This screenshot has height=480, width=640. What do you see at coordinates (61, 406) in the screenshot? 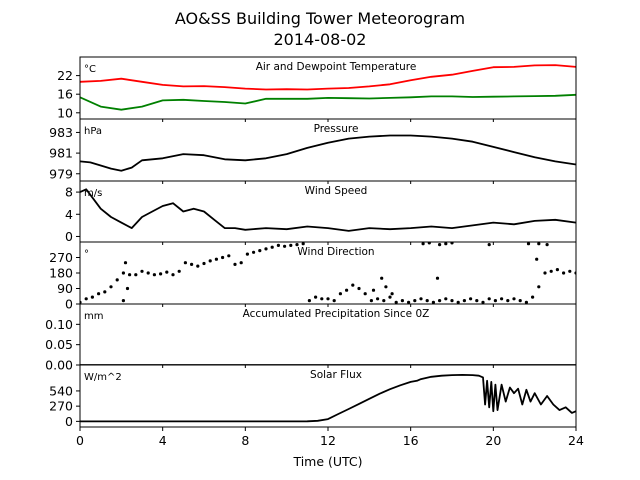
I see `panel-6-ytick-label: 270` at bounding box center [61, 406].